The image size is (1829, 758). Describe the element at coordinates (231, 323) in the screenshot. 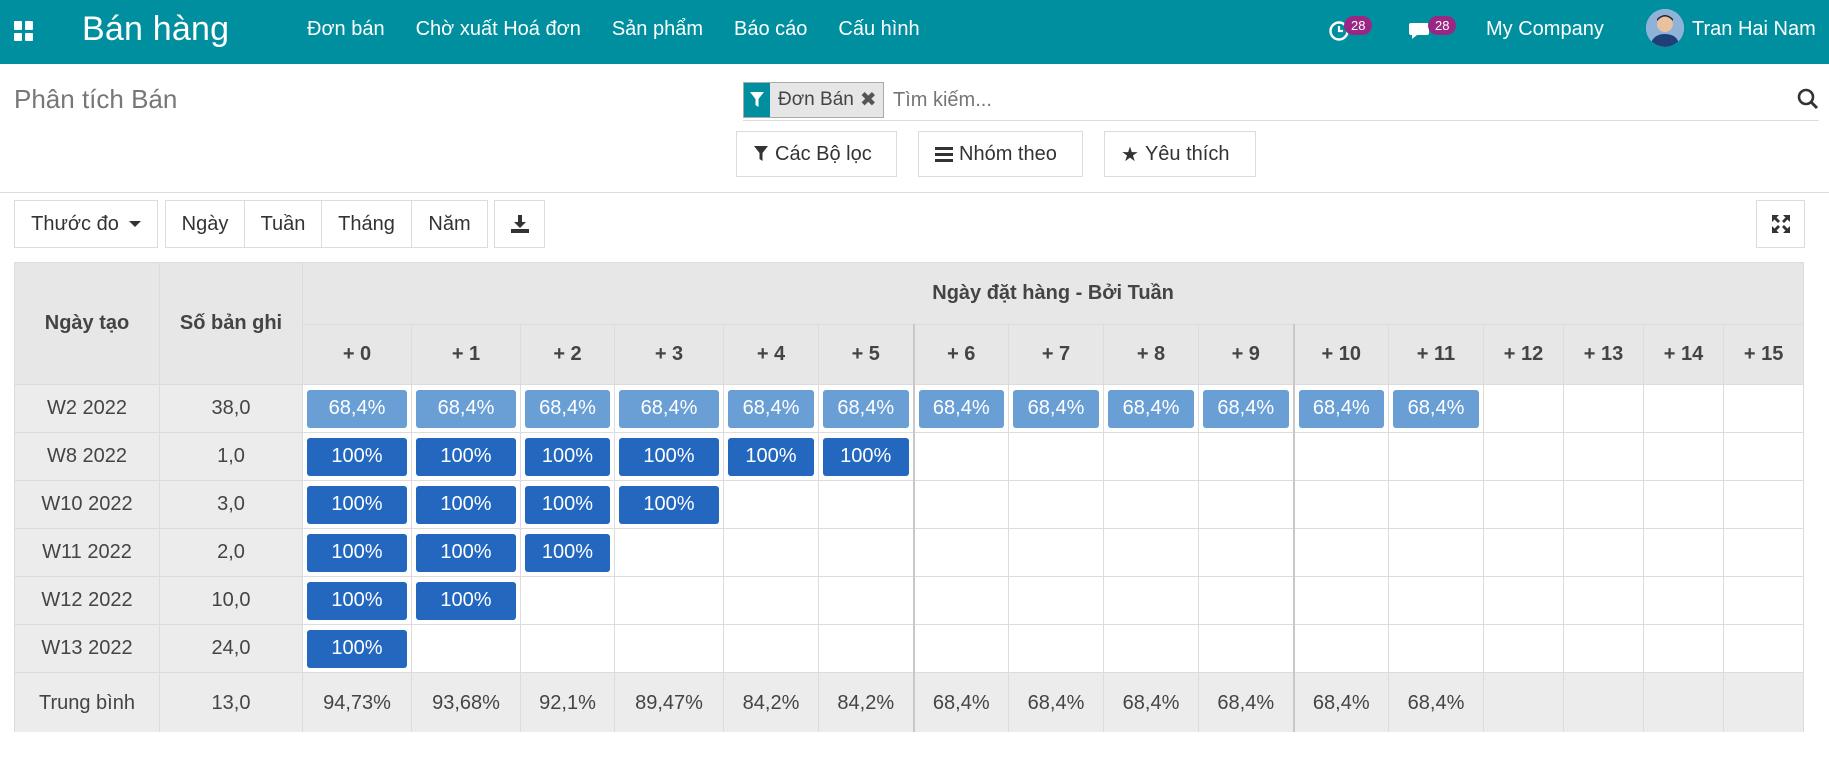

I see `header-record-count: Số bản ghi` at that location.